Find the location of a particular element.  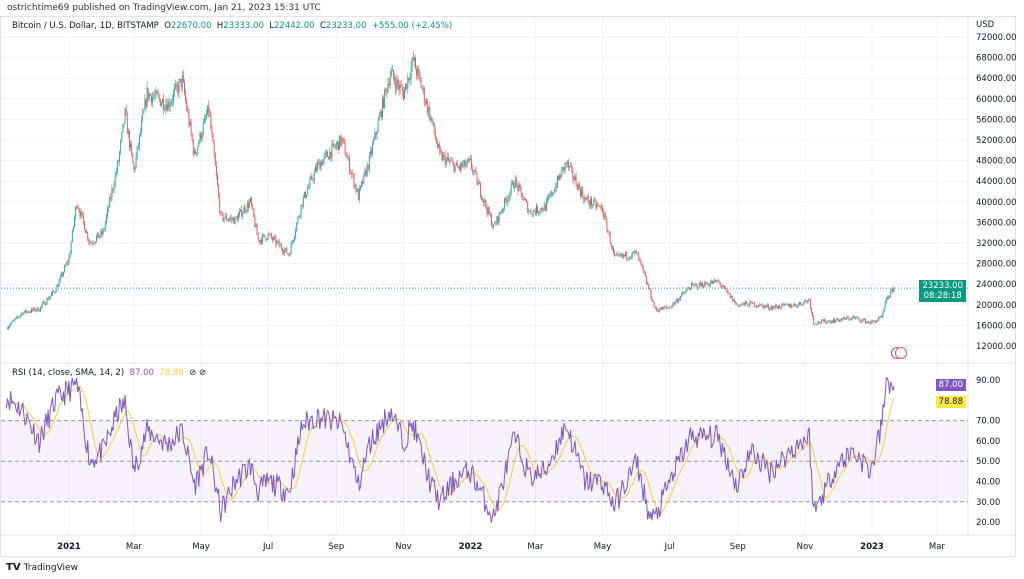

price-tick: 32000.00 is located at coordinates (996, 244).